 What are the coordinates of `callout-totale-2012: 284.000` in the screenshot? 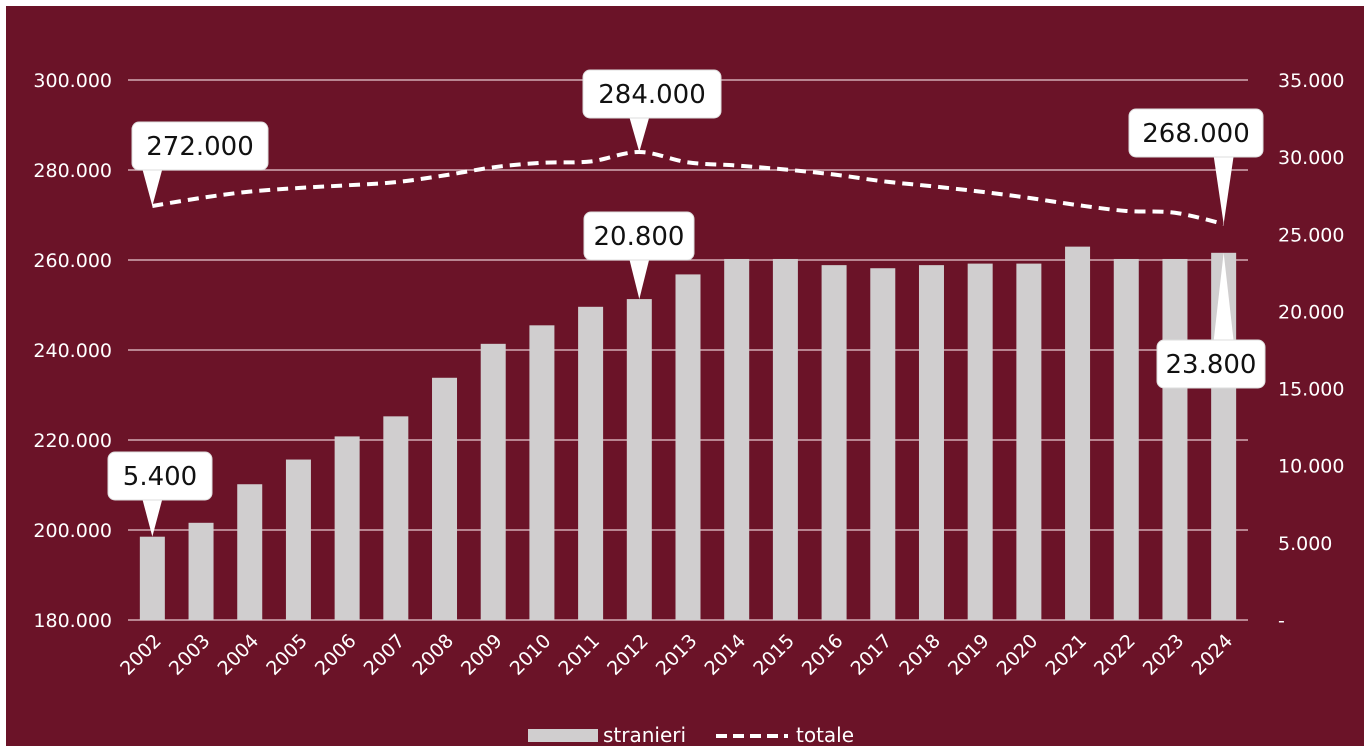 It's located at (652, 110).